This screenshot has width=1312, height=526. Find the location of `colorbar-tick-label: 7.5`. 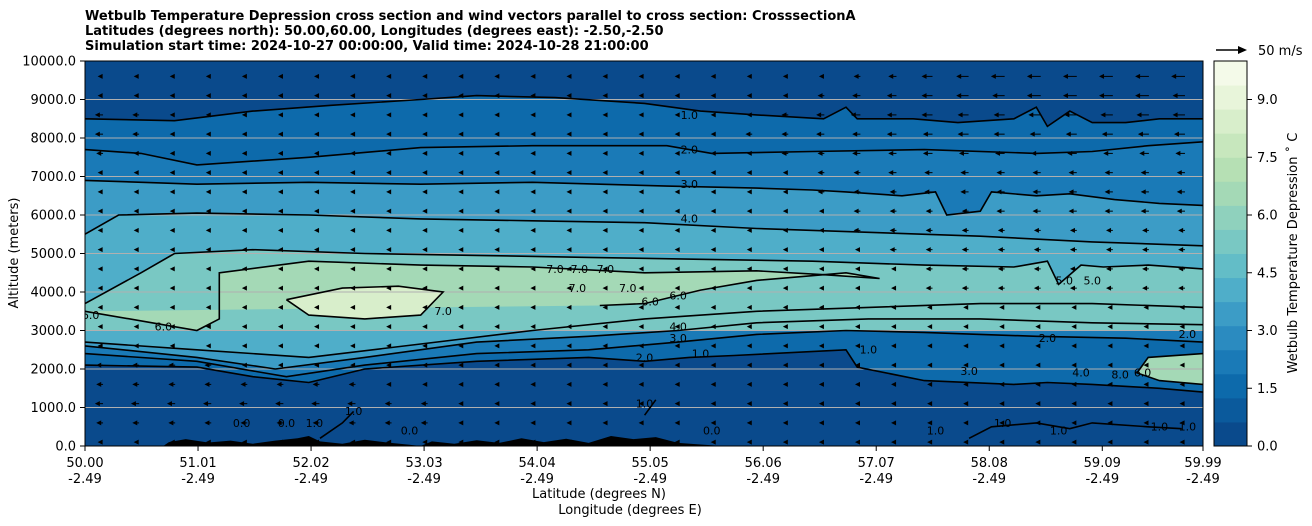

colorbar-tick-label: 7.5 is located at coordinates (1267, 158).